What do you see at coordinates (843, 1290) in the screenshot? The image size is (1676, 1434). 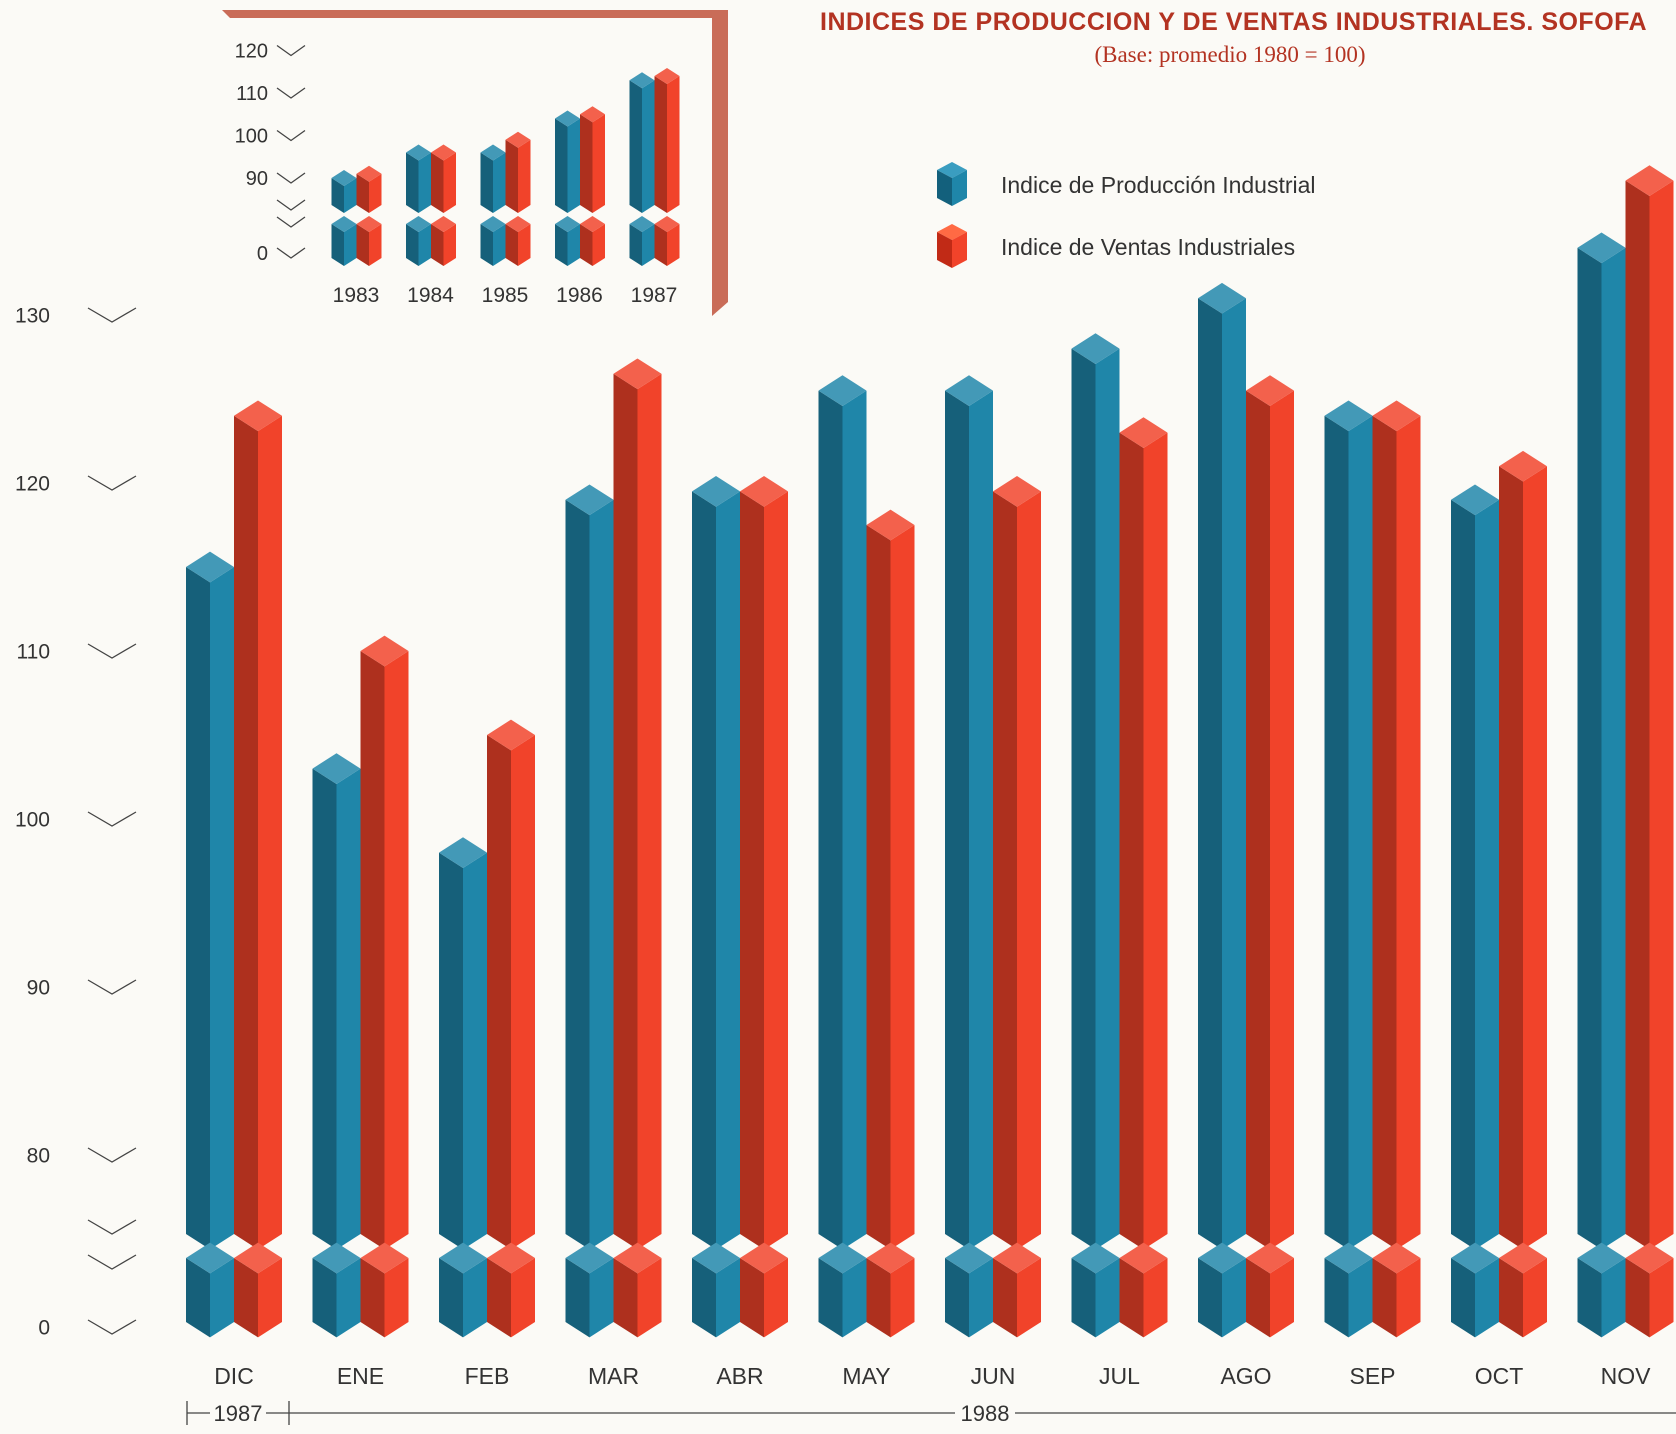 I see `main-bar-stub-production-MAY` at bounding box center [843, 1290].